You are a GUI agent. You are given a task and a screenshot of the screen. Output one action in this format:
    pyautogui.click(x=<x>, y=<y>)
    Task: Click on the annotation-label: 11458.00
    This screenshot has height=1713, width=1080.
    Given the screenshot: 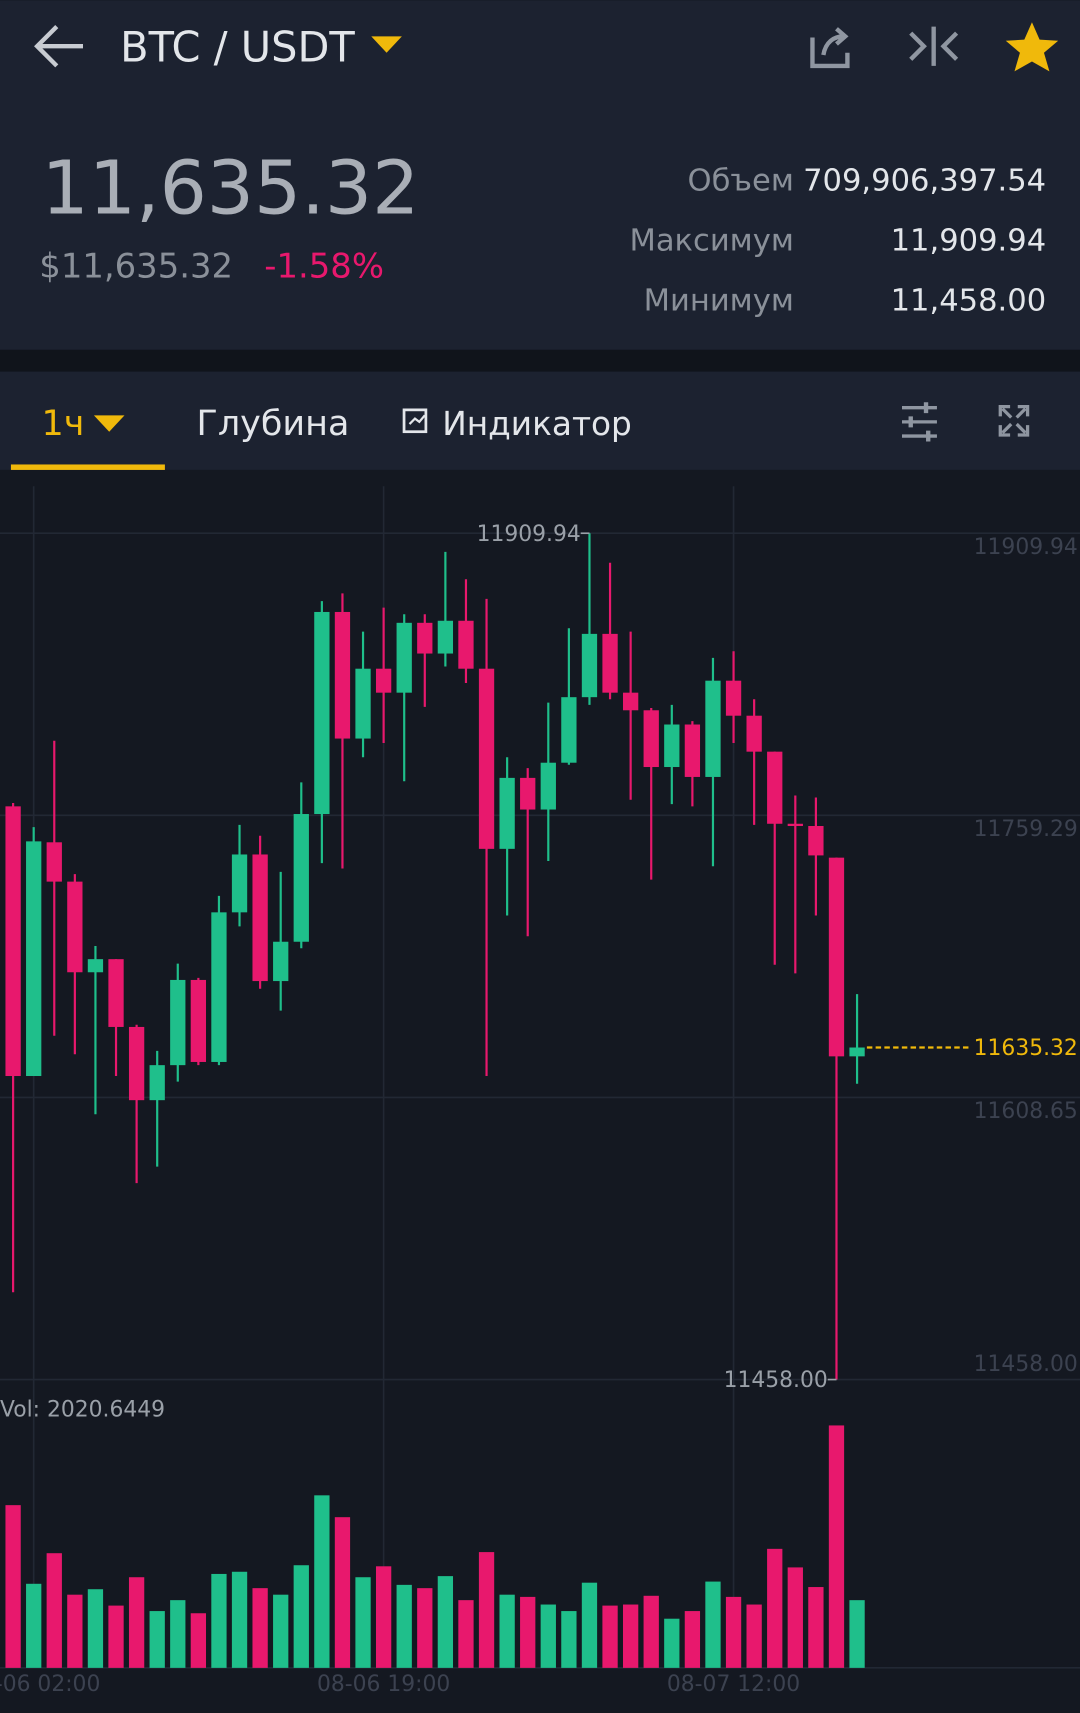 What is the action you would take?
    pyautogui.click(x=776, y=1380)
    